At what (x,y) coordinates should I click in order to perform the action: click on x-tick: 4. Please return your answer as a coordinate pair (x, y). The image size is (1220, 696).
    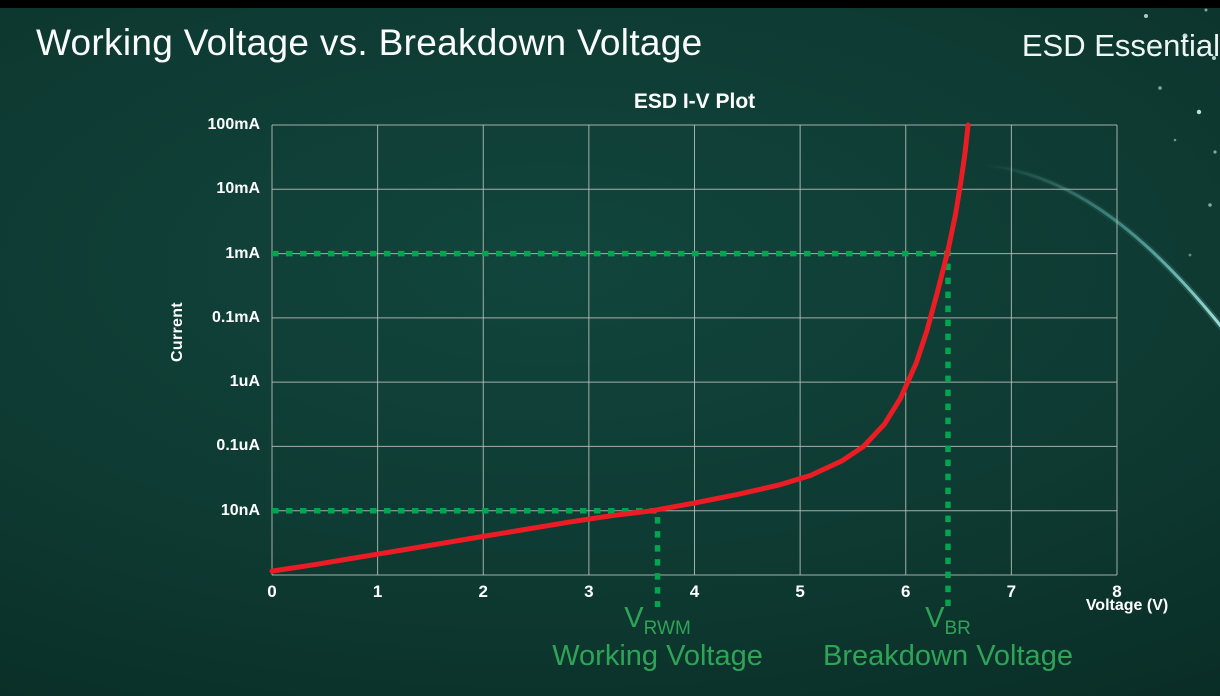
    Looking at the image, I should click on (694, 591).